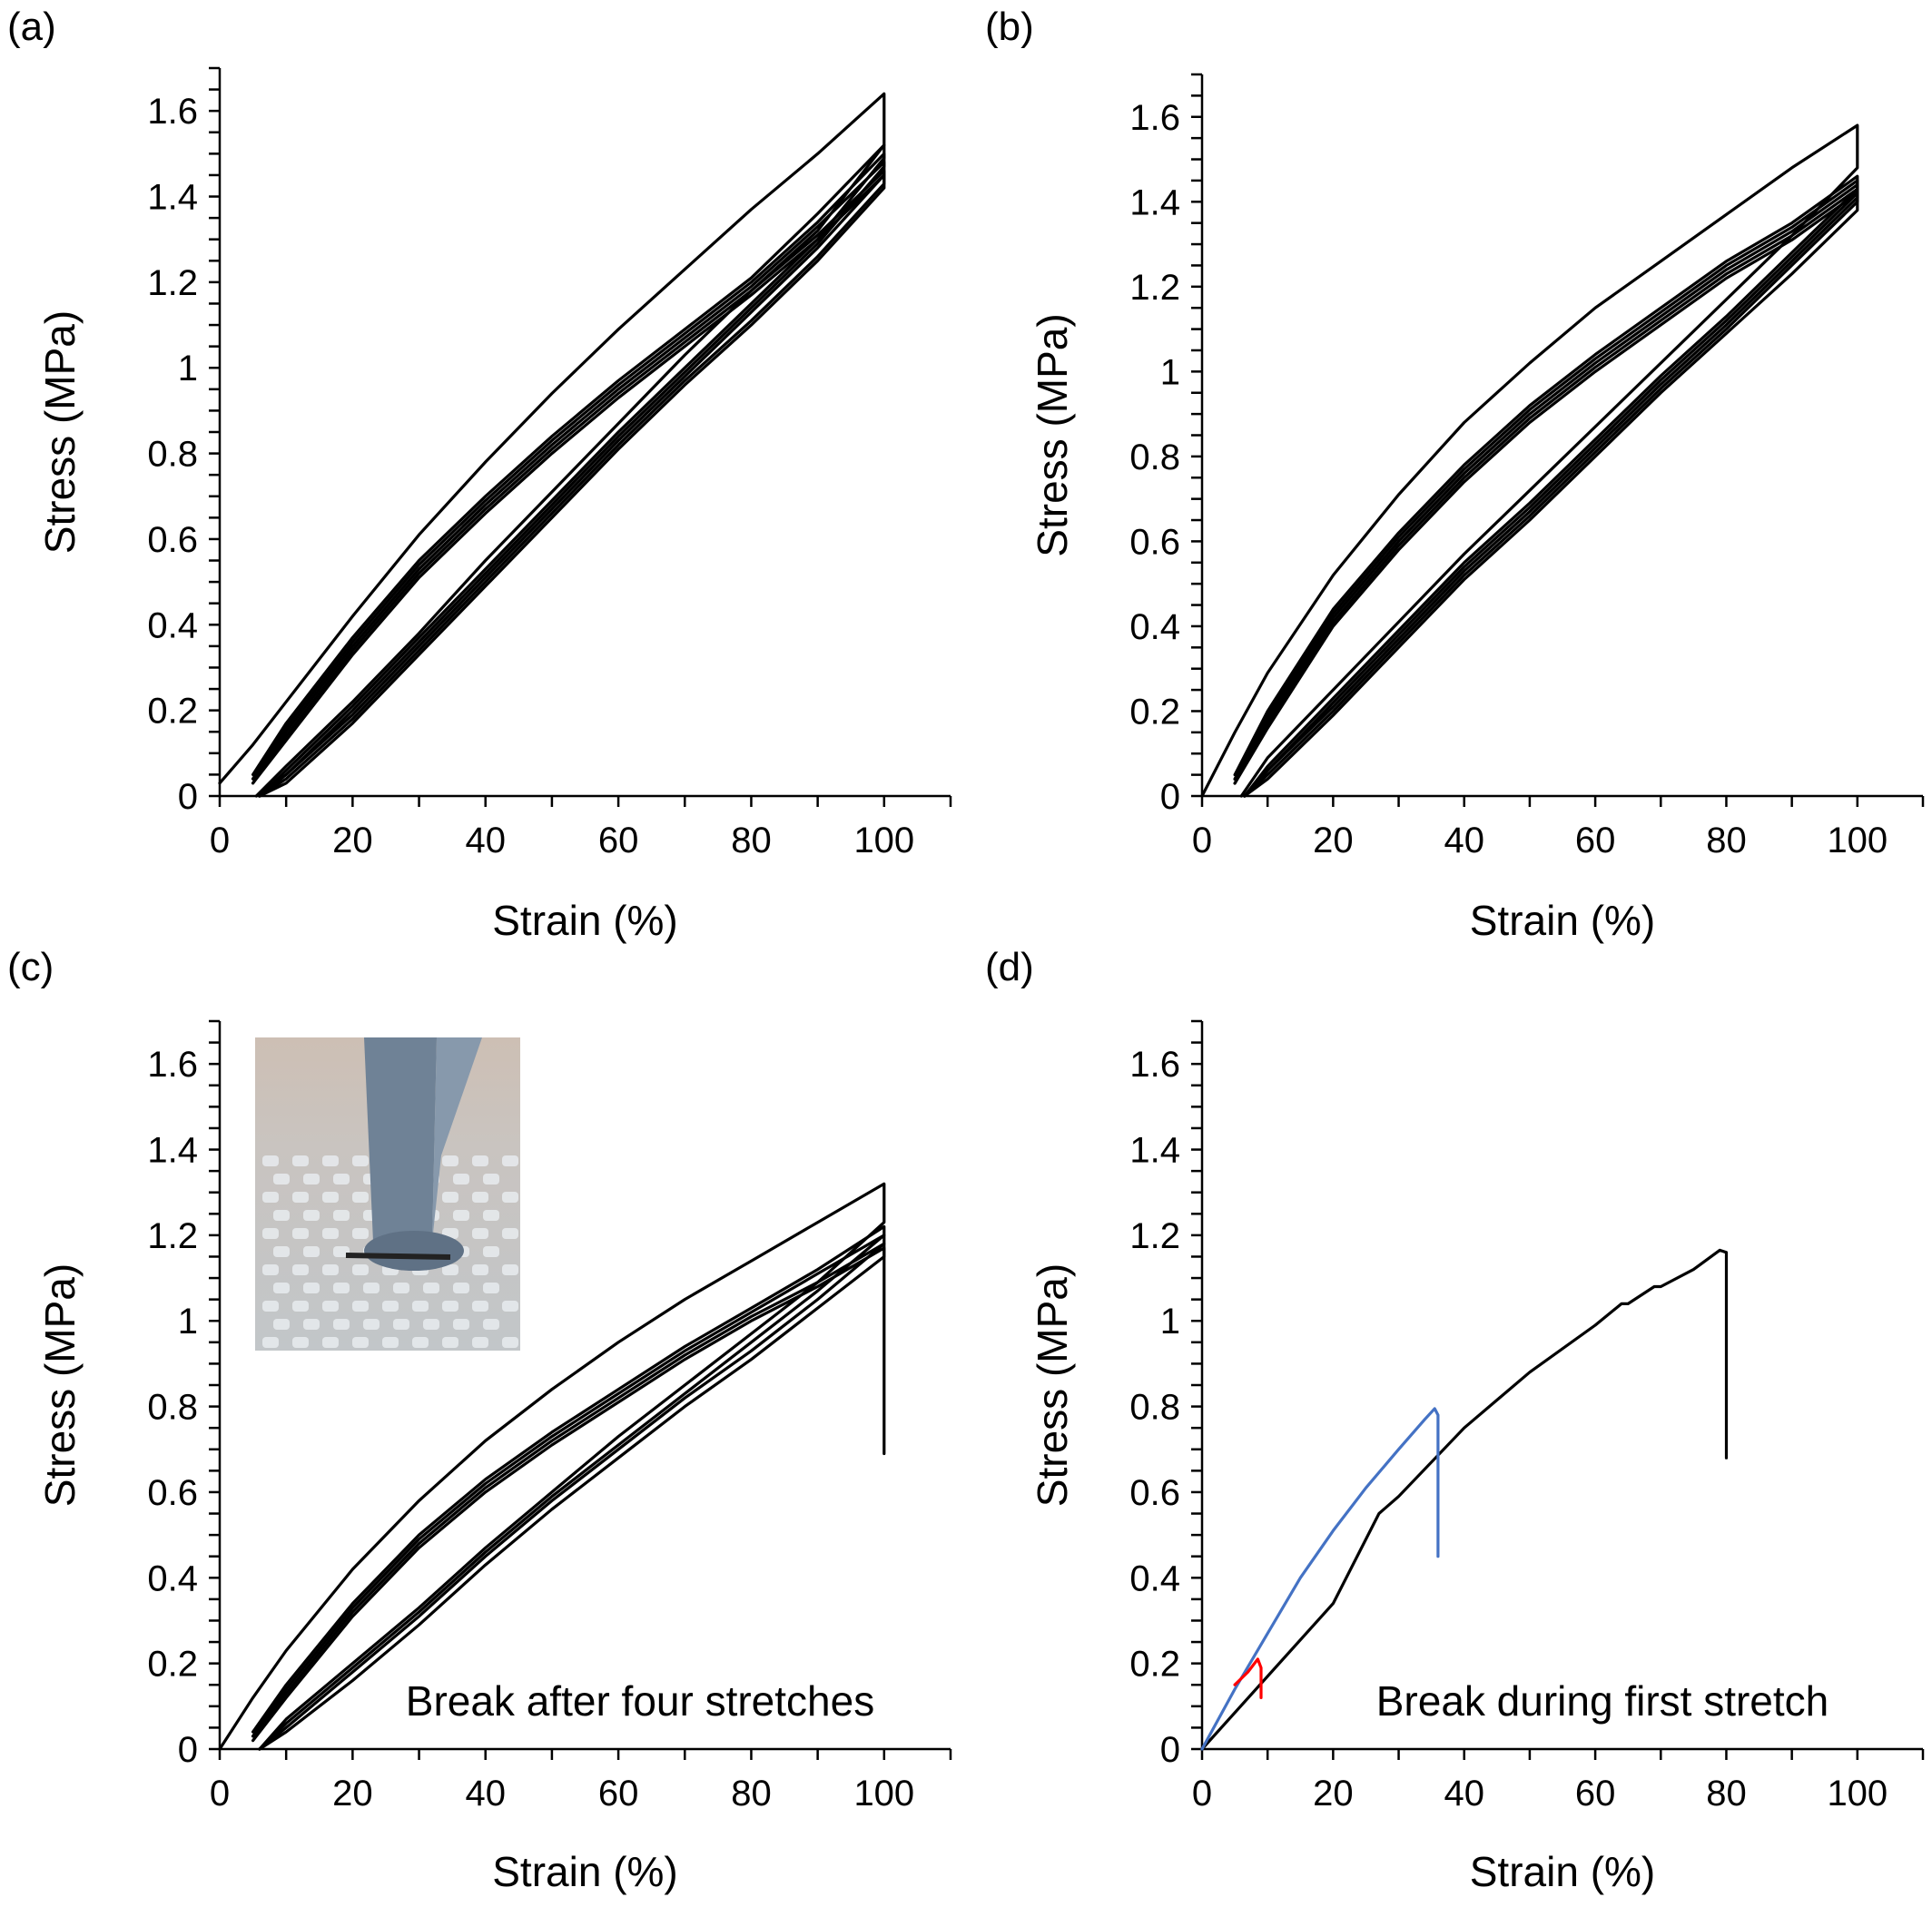  I want to click on annotation-text: Break after four stretches, so click(640, 1701).